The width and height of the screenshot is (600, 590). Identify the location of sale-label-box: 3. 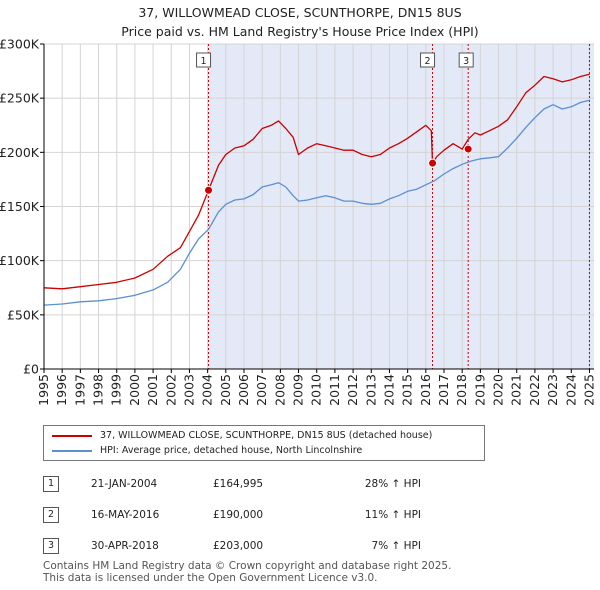
(466, 60).